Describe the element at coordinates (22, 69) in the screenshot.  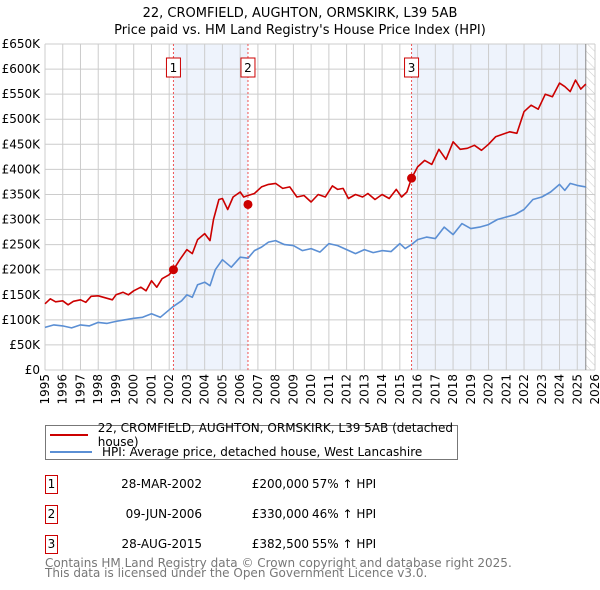
I see `y-tick-label: £600K` at that location.